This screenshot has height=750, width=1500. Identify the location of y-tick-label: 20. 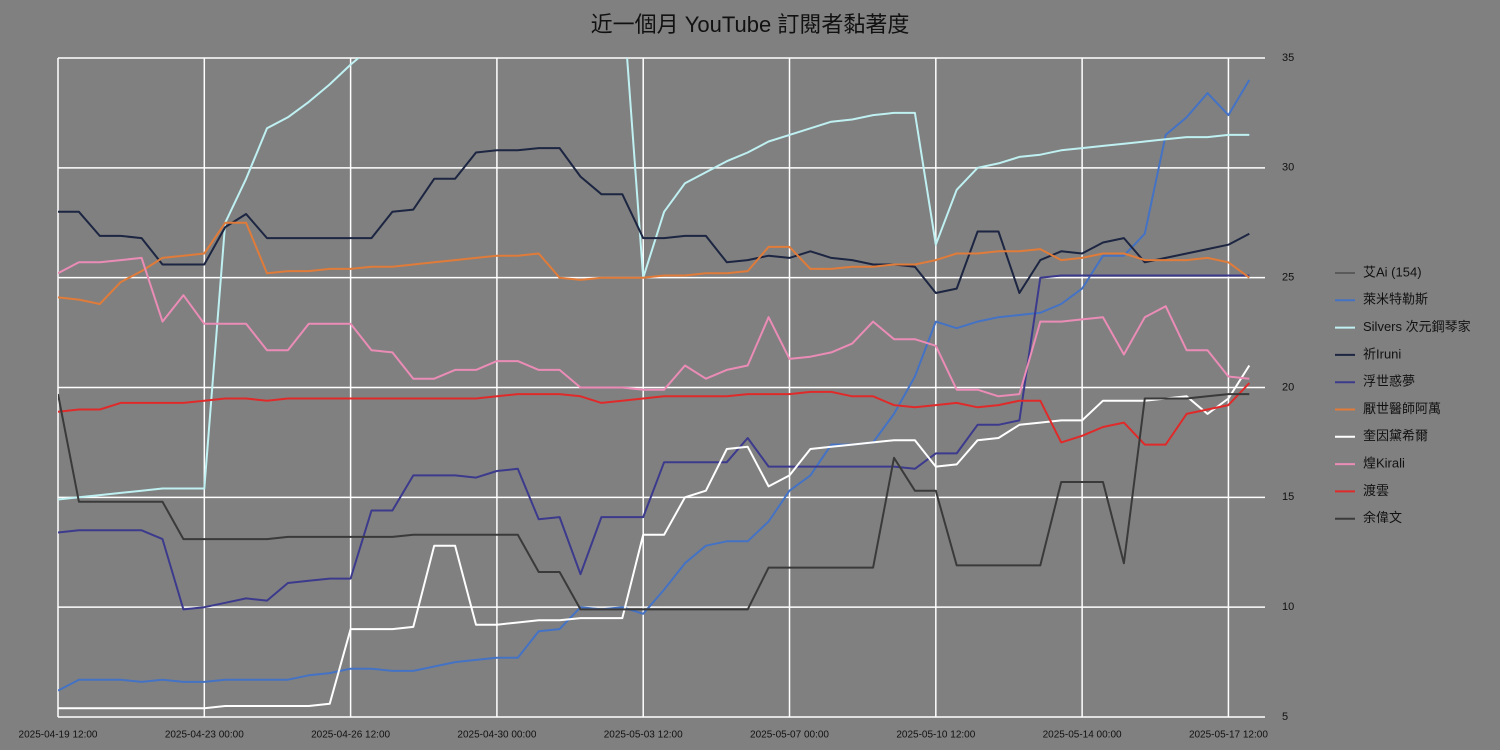
(1288, 387).